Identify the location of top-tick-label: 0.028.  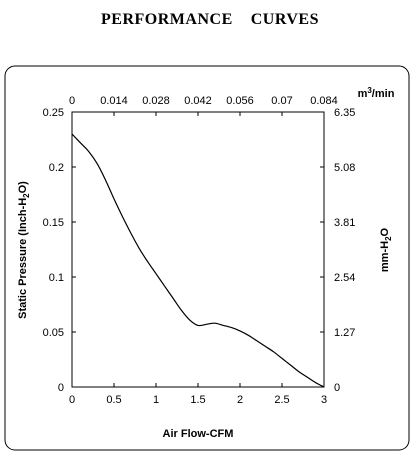
(156, 101).